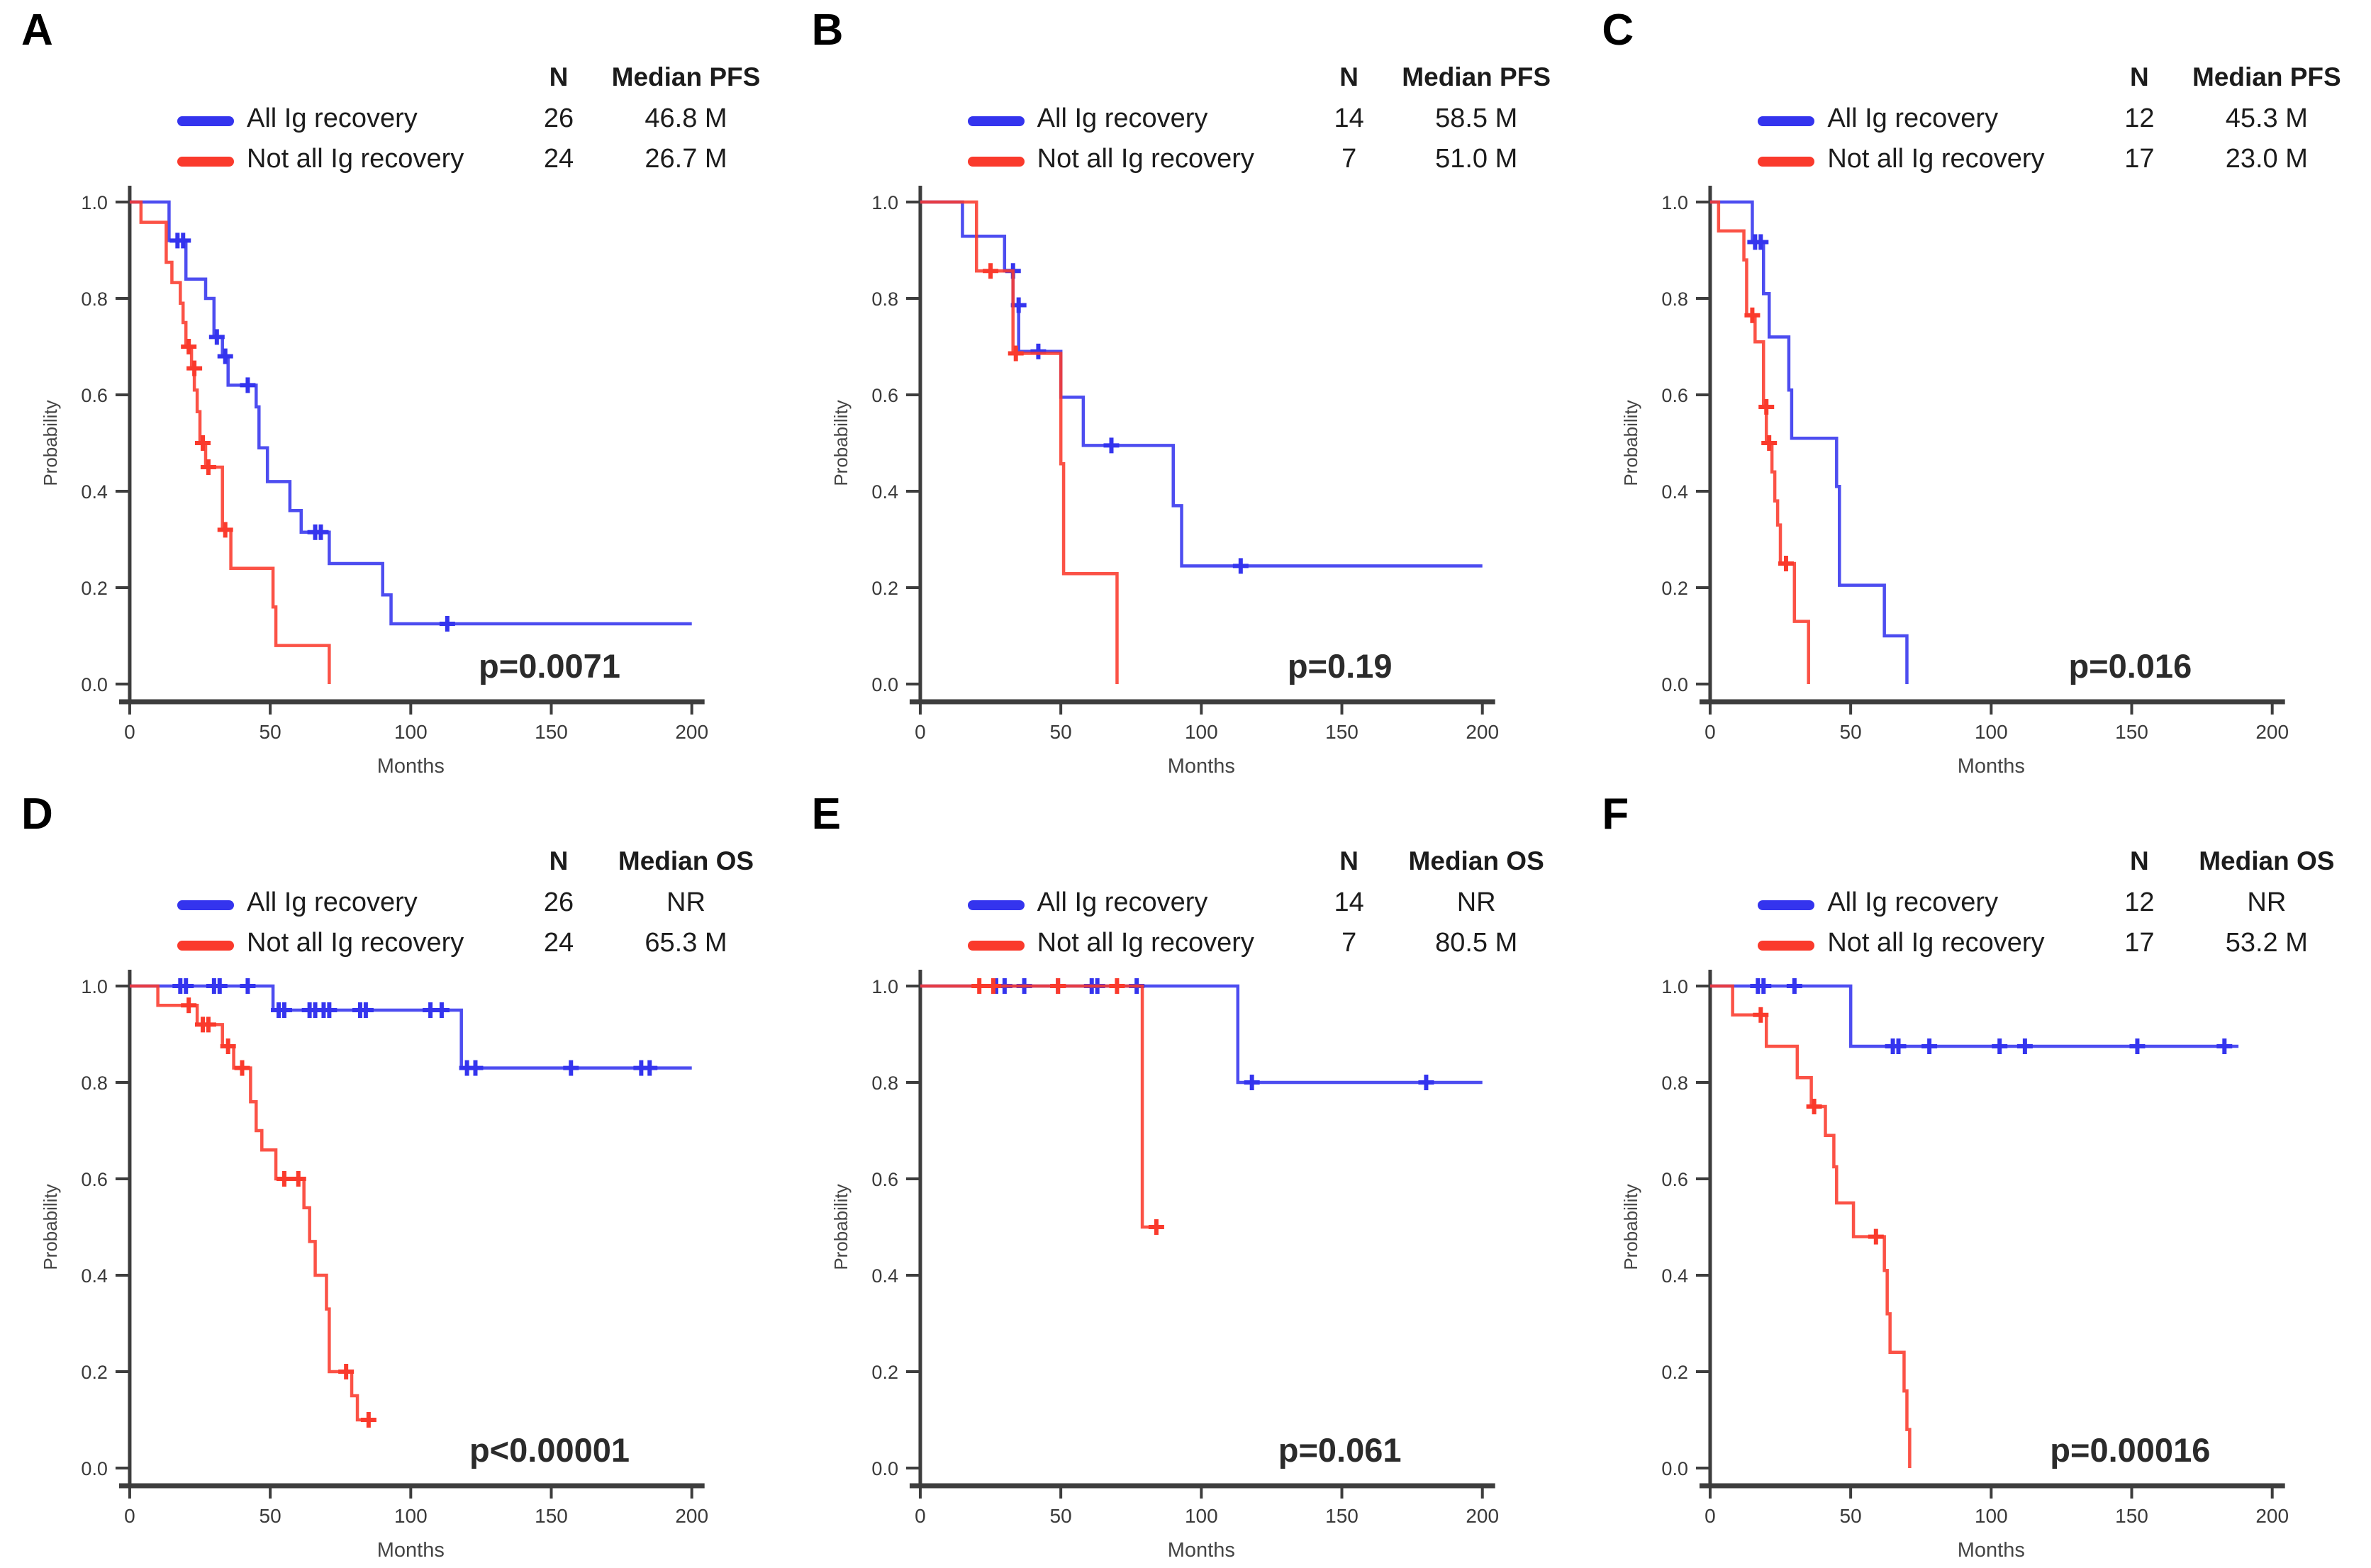  I want to click on legend-series-n: 12, so click(2139, 118).